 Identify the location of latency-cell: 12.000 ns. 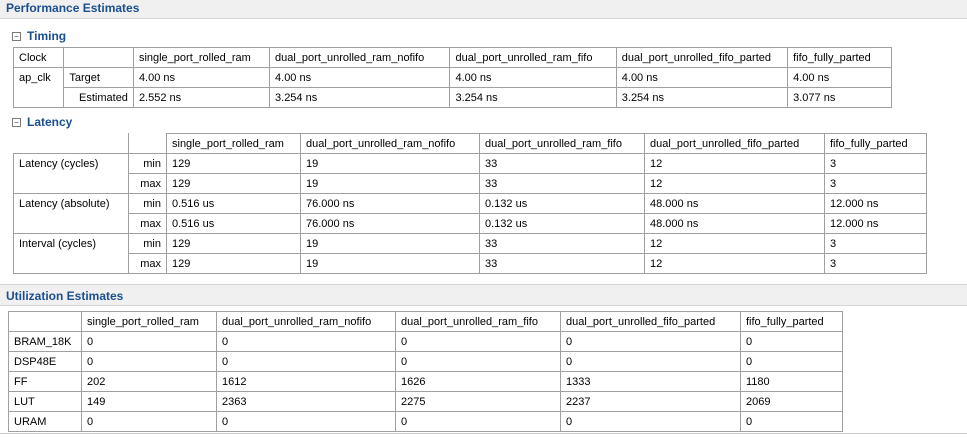
(875, 203).